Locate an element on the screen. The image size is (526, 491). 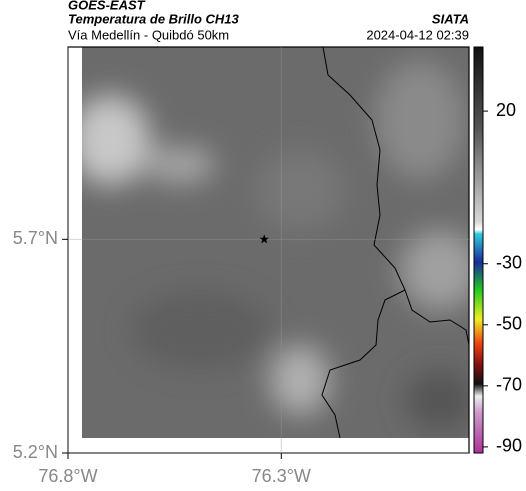
source: SIATA is located at coordinates (450, 18).